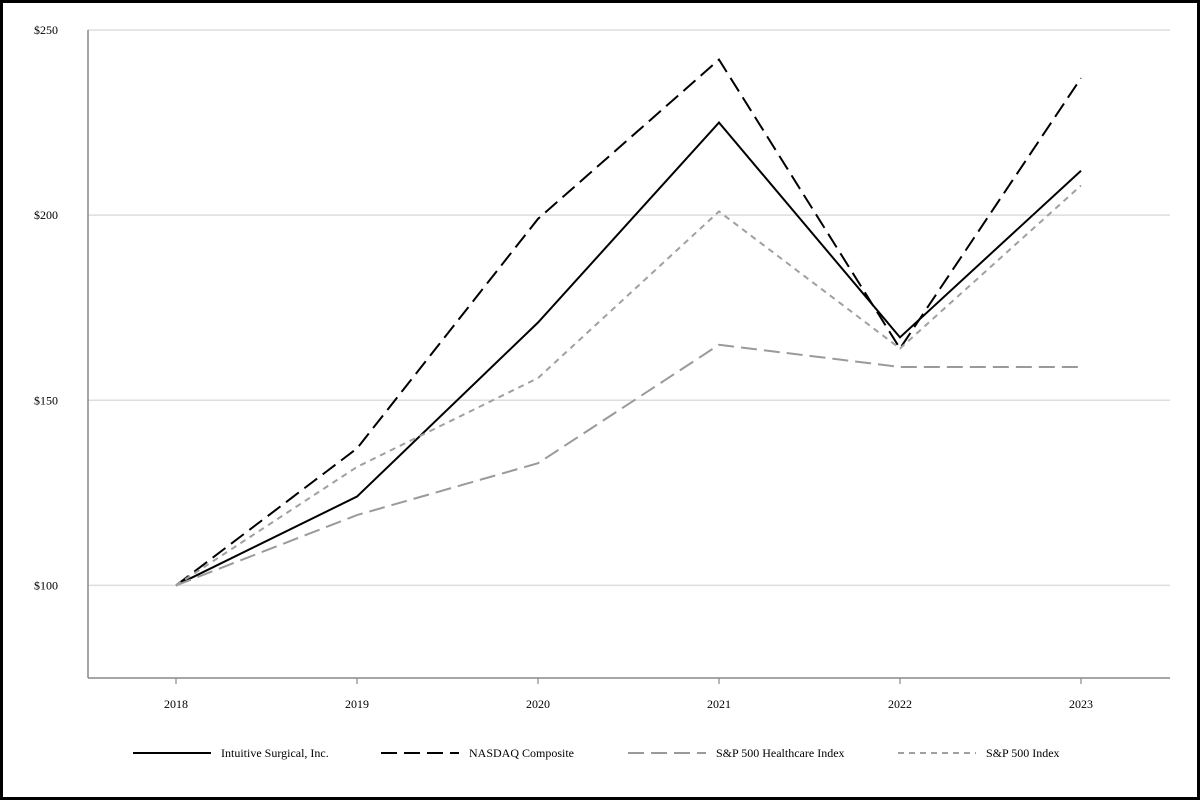  Describe the element at coordinates (538, 704) in the screenshot. I see `x-tick-label: 2020` at that location.